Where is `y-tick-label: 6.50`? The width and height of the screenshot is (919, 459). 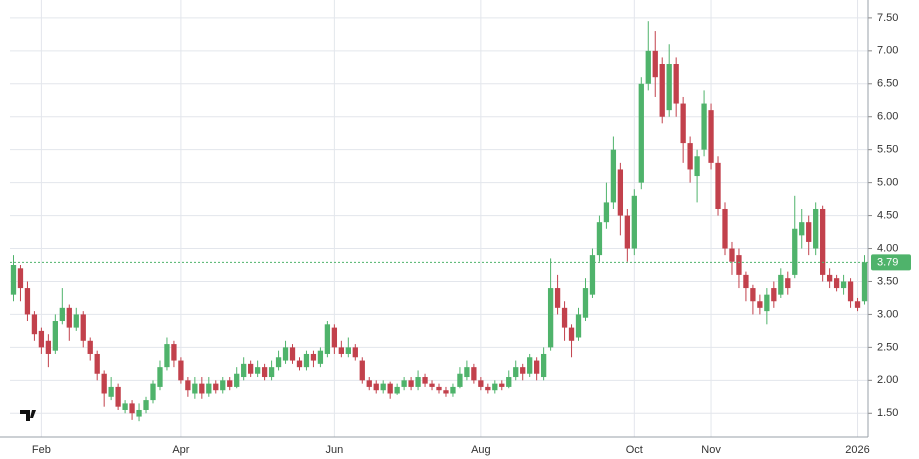
y-tick-label: 6.50 is located at coordinates (887, 84).